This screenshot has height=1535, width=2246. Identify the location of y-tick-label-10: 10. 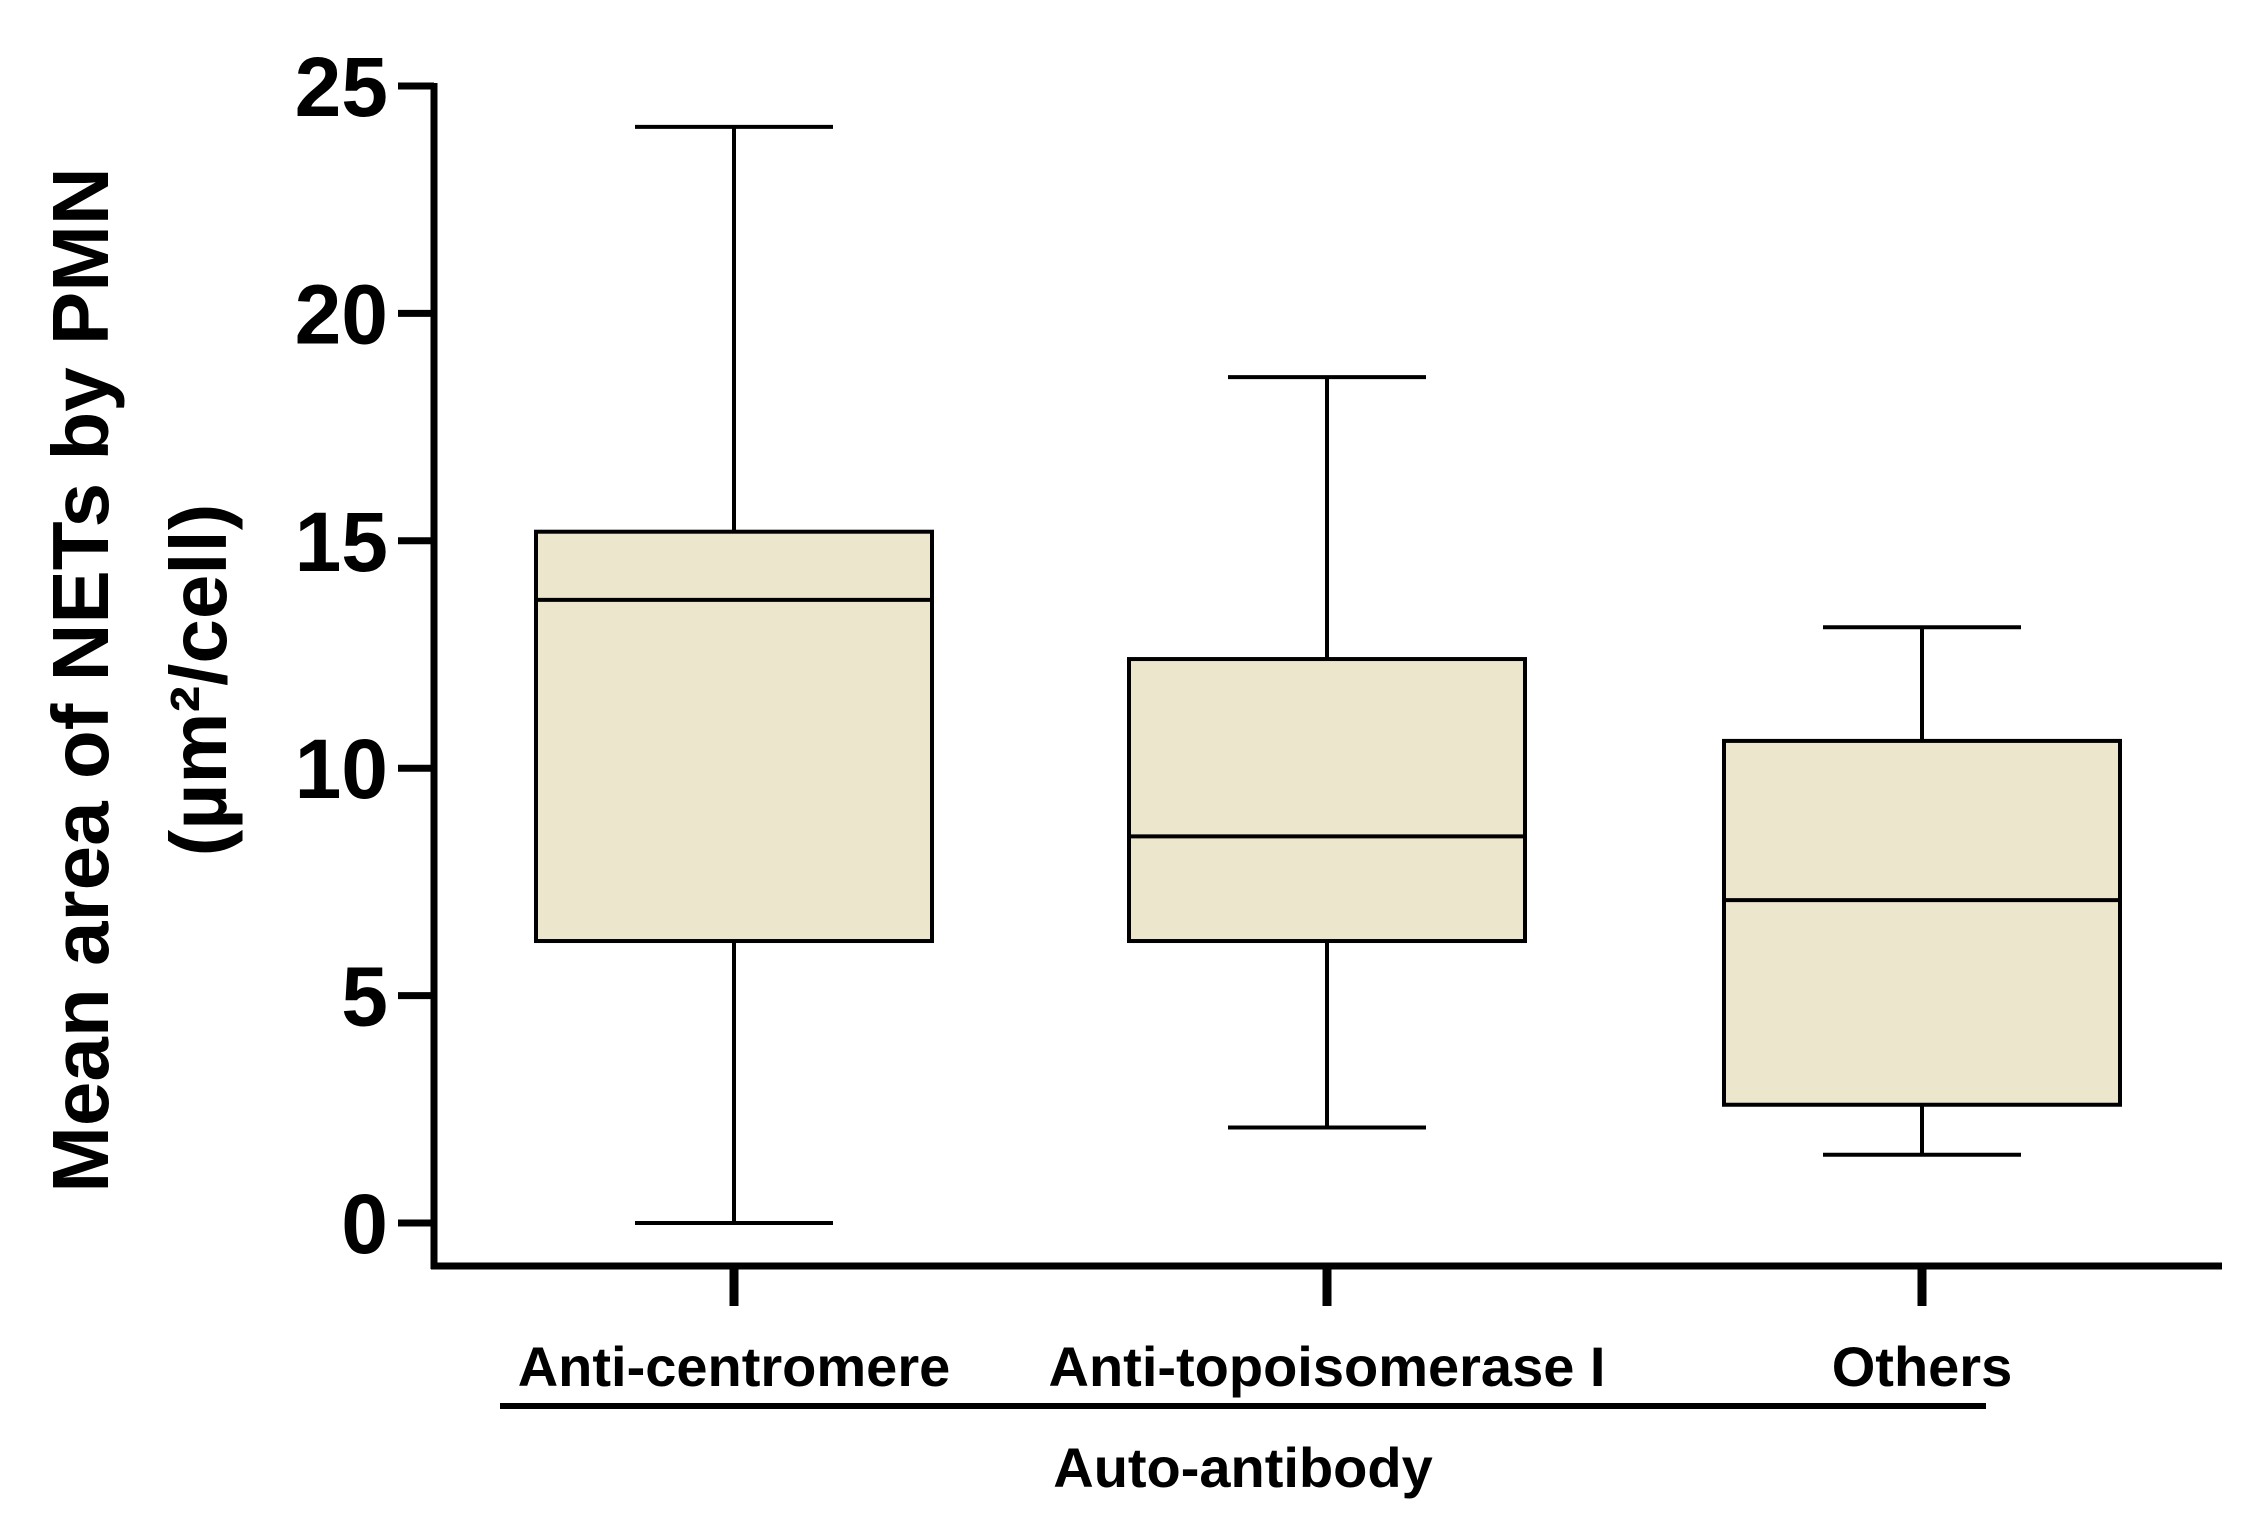
(341, 769).